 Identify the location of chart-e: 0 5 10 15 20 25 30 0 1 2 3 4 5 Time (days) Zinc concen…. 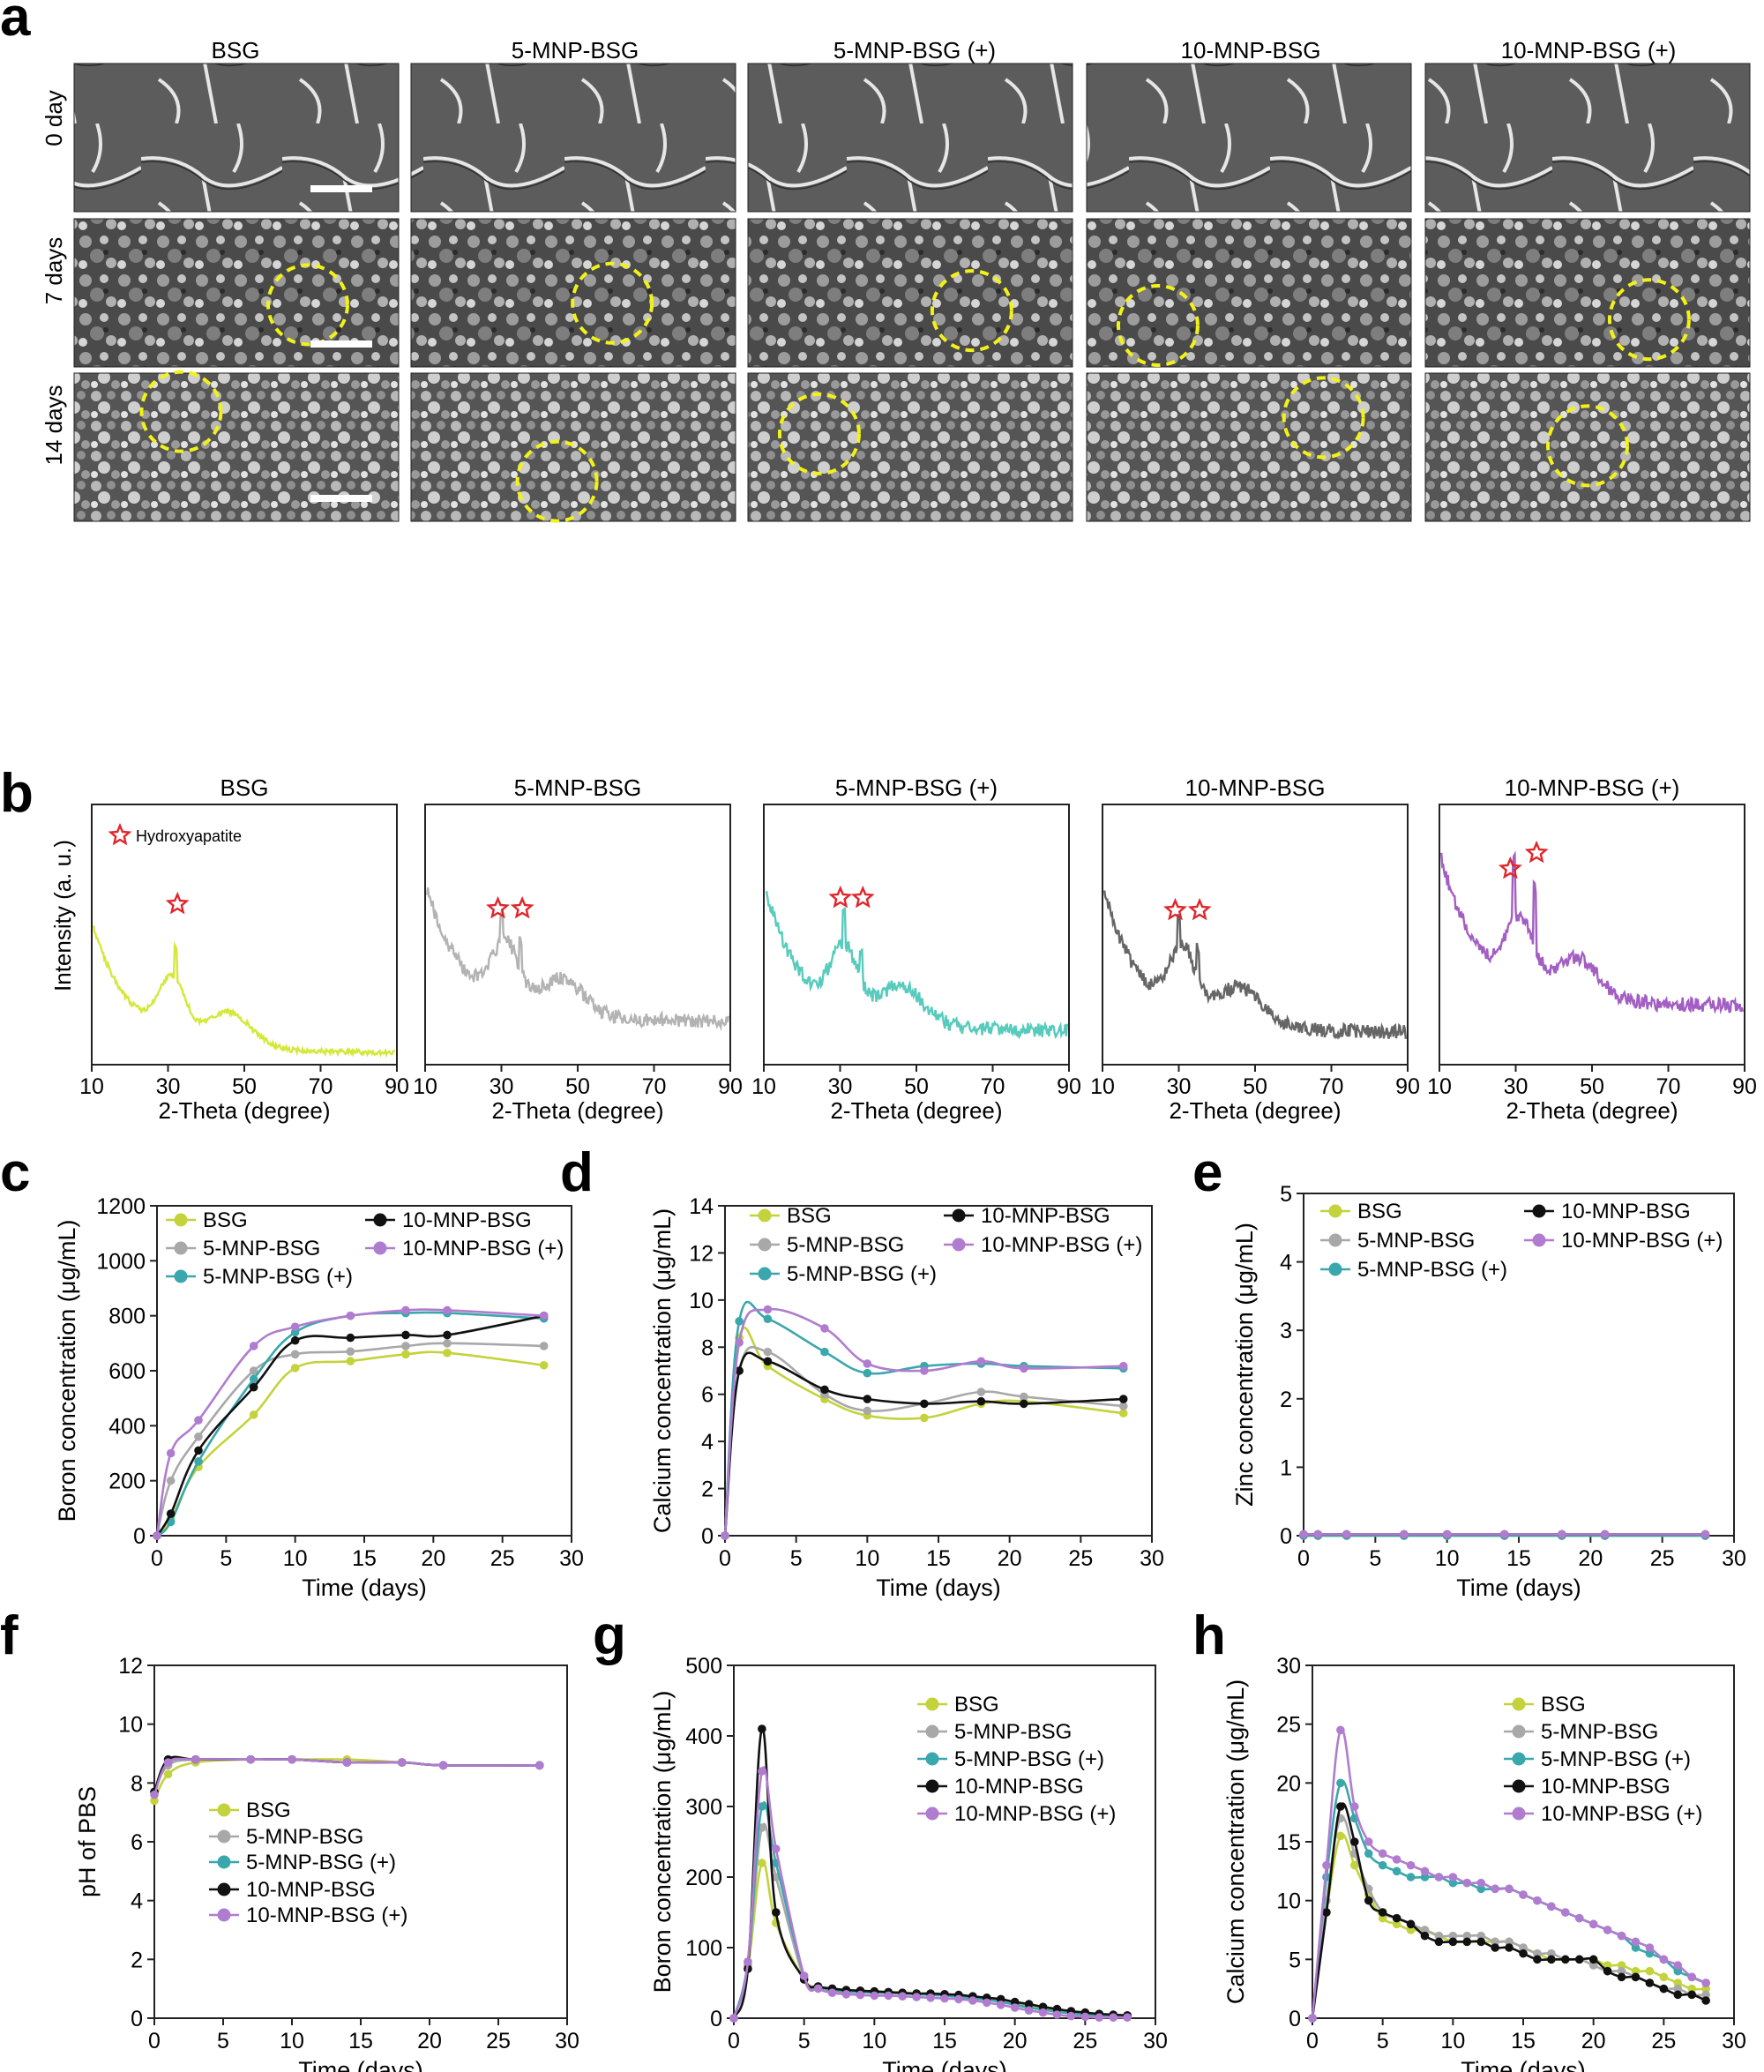
(1488, 1391).